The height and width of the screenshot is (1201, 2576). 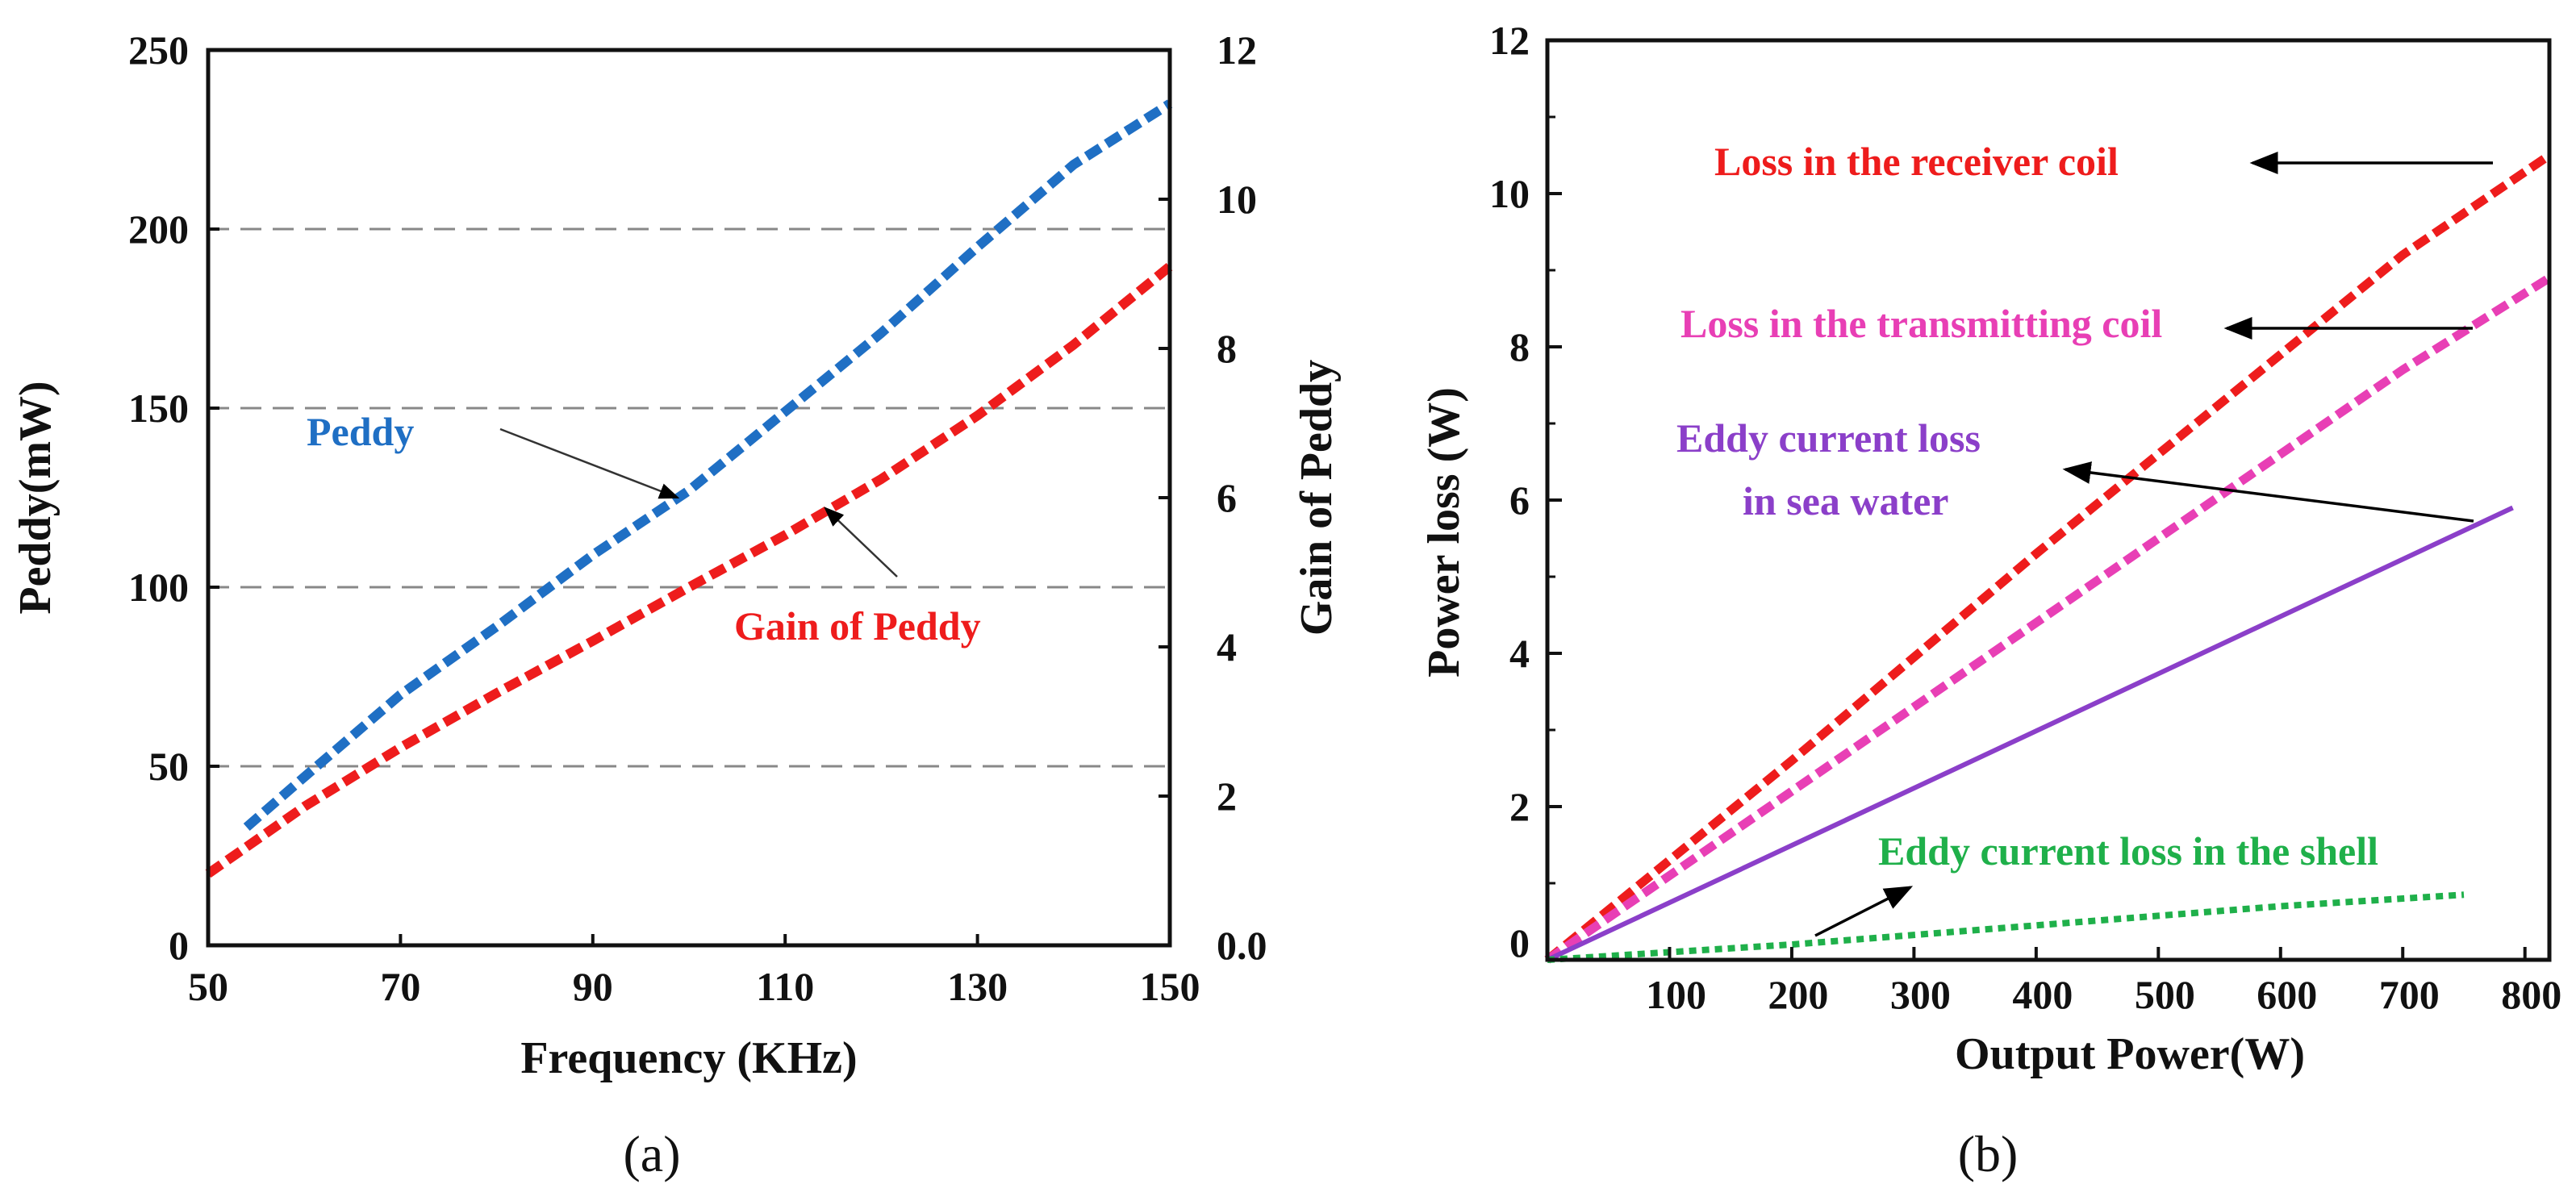 What do you see at coordinates (861, 543) in the screenshot?
I see `gain-annotation-arrow` at bounding box center [861, 543].